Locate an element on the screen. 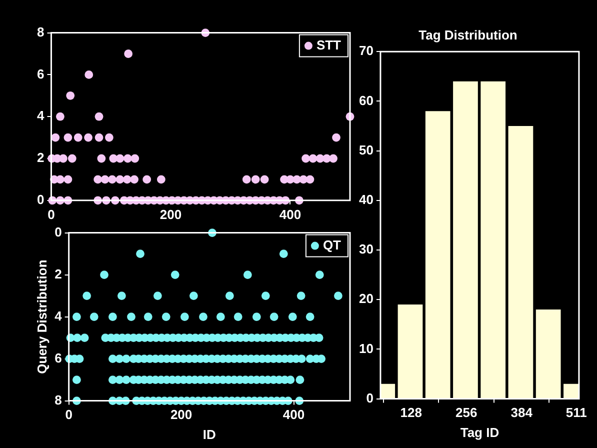  y-tick-label: 10 is located at coordinates (366, 348).